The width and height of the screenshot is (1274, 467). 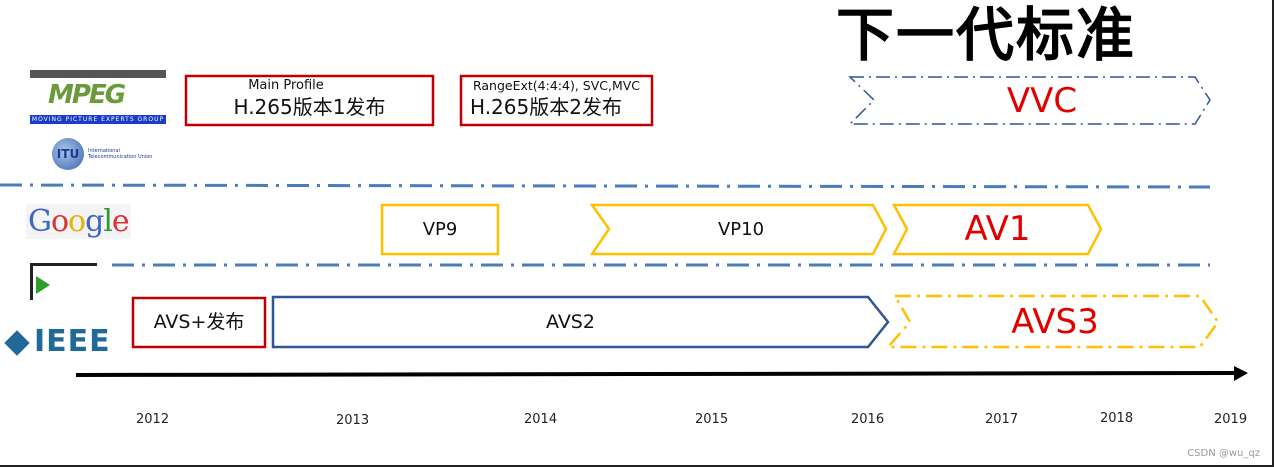 I want to click on av1-chevron, so click(x=997, y=229).